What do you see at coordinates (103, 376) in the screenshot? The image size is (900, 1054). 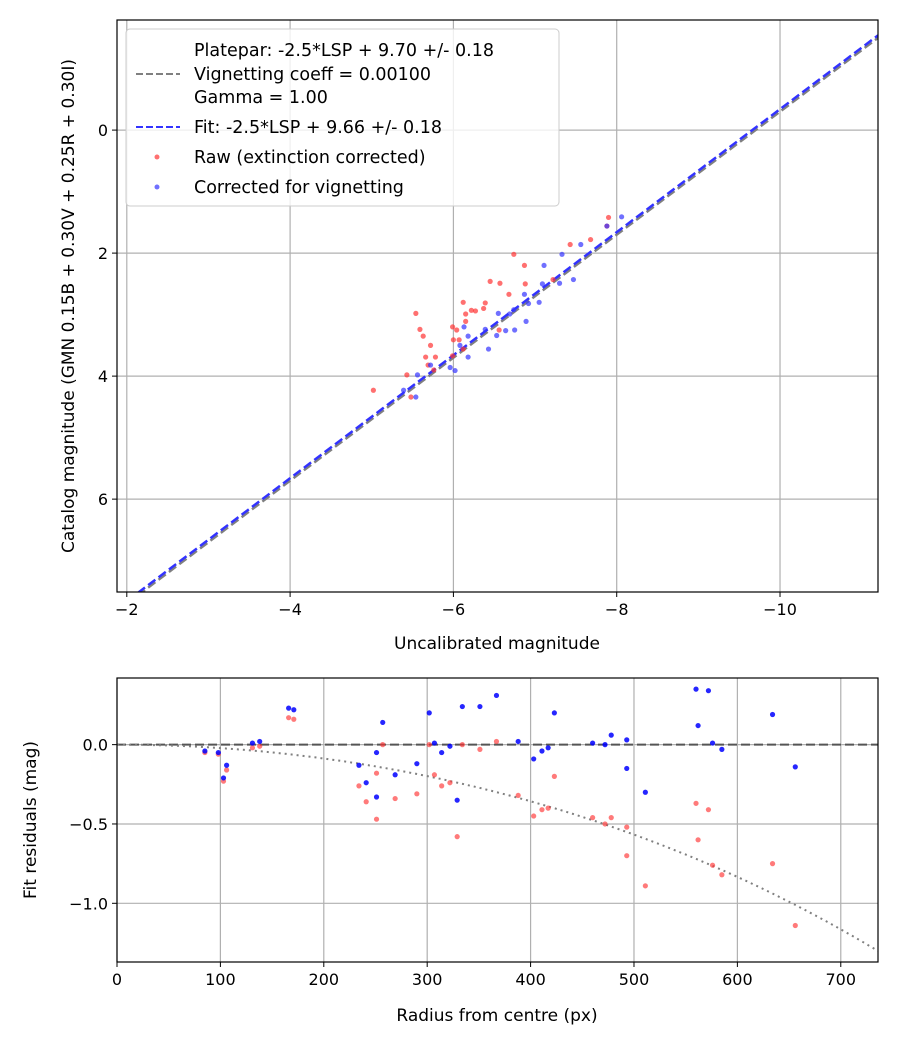 I see `y-tick-label: 4` at bounding box center [103, 376].